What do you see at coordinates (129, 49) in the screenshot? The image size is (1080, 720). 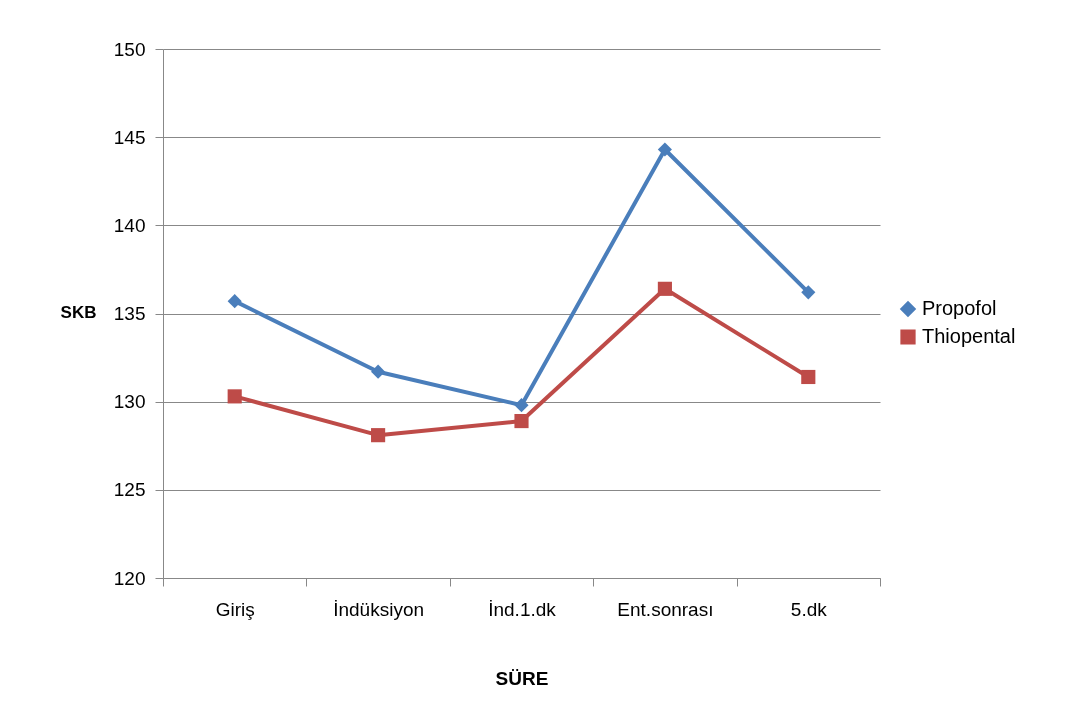 I see `y-tick-label: 150` at bounding box center [129, 49].